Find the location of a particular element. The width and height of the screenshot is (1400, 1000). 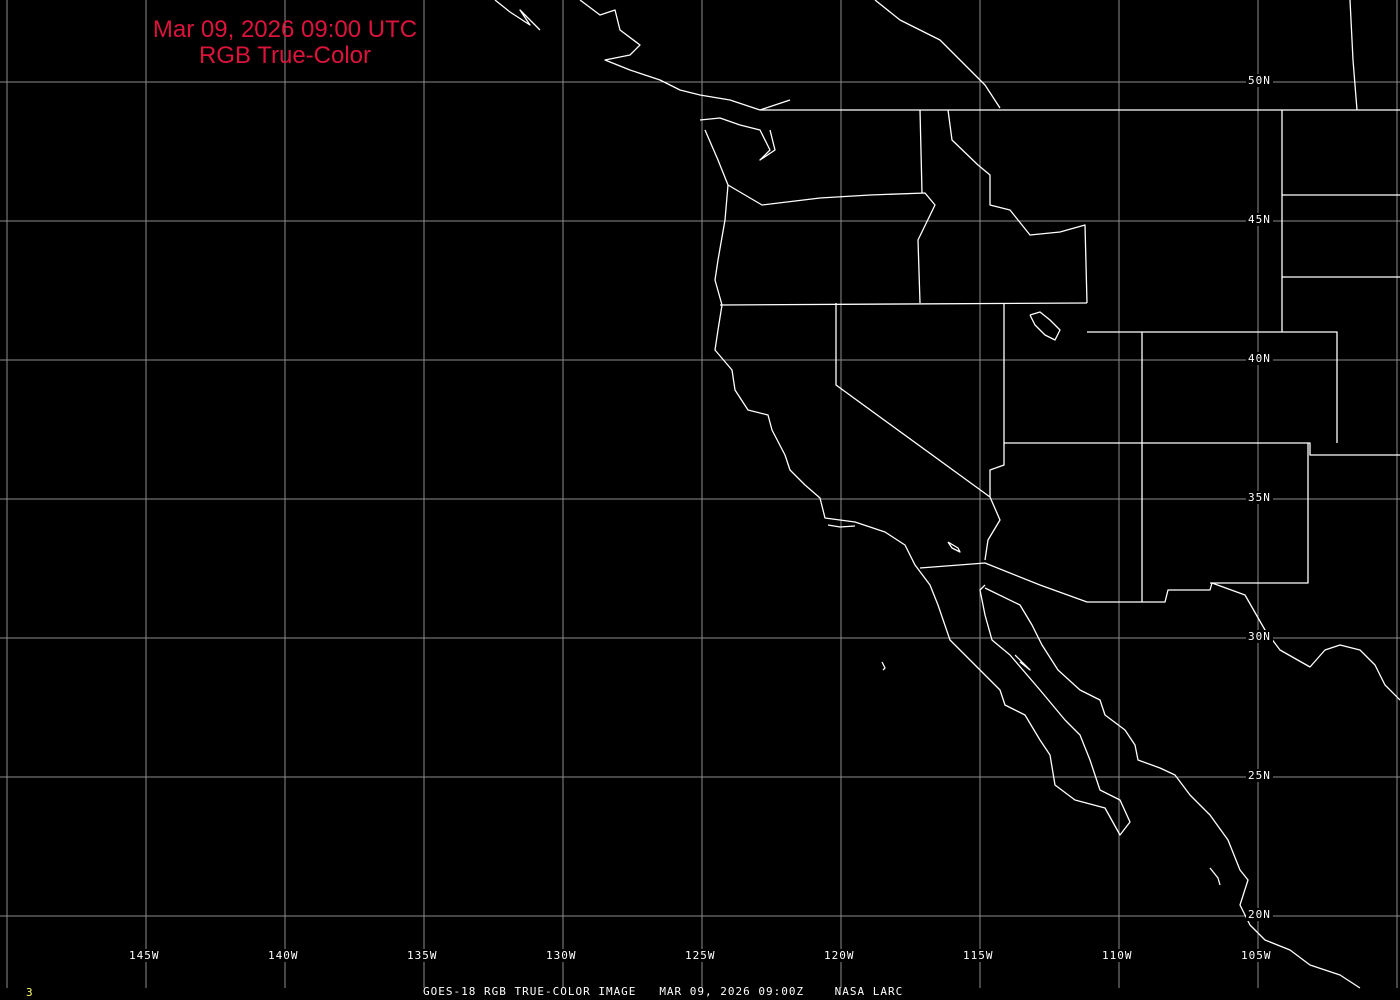

title-product: RGB True-Color is located at coordinates (285, 55).